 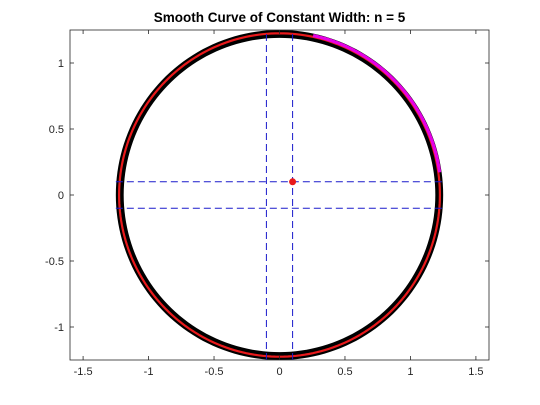 I want to click on y-tick-label: -1, so click(x=59, y=328).